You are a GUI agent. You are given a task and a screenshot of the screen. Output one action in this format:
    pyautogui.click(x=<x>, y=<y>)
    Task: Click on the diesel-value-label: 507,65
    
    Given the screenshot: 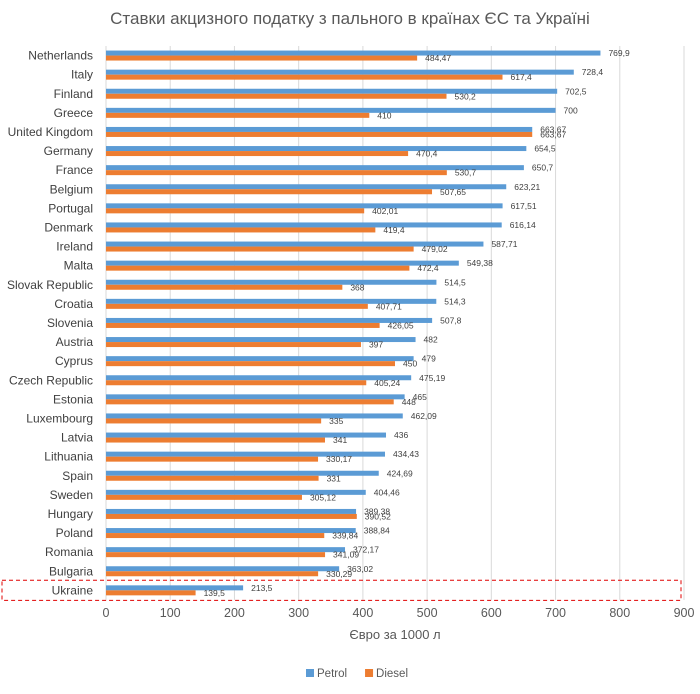 What is the action you would take?
    pyautogui.click(x=453, y=192)
    